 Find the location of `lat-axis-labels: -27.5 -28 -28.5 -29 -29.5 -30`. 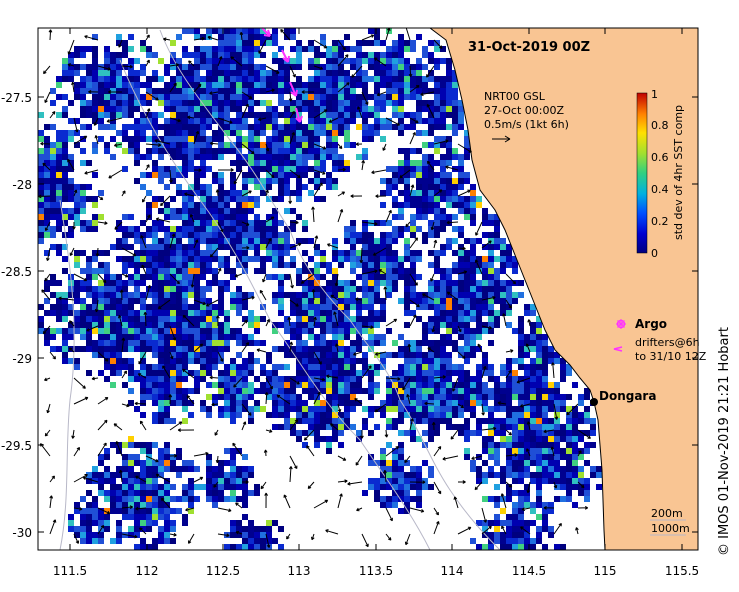

lat-axis-labels: -27.5 -28 -28.5 -29 -29.5 -30 is located at coordinates (16, 315).